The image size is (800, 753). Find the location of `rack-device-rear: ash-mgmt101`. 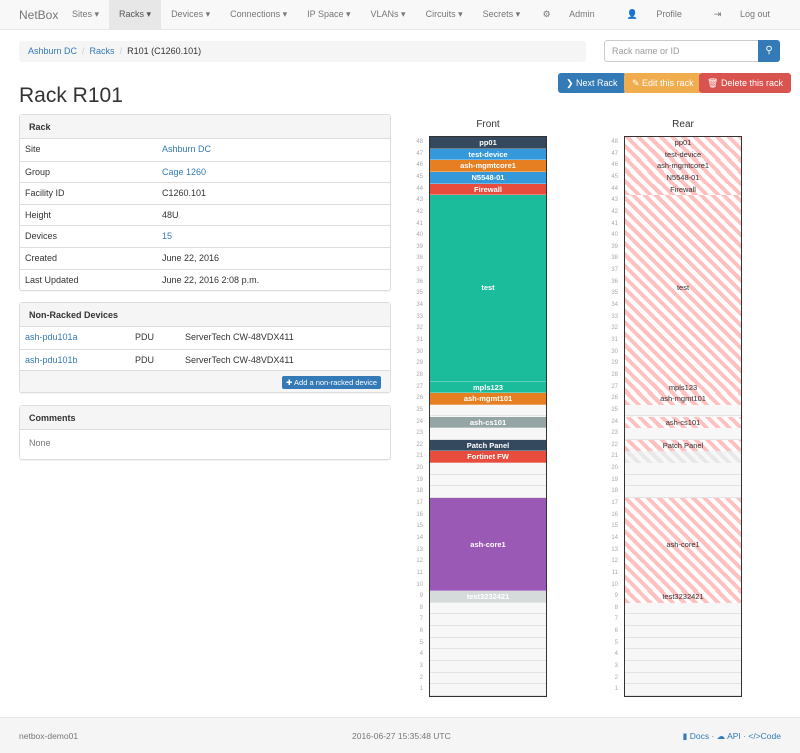

rack-device-rear: ash-mgmt101 is located at coordinates (683, 399).